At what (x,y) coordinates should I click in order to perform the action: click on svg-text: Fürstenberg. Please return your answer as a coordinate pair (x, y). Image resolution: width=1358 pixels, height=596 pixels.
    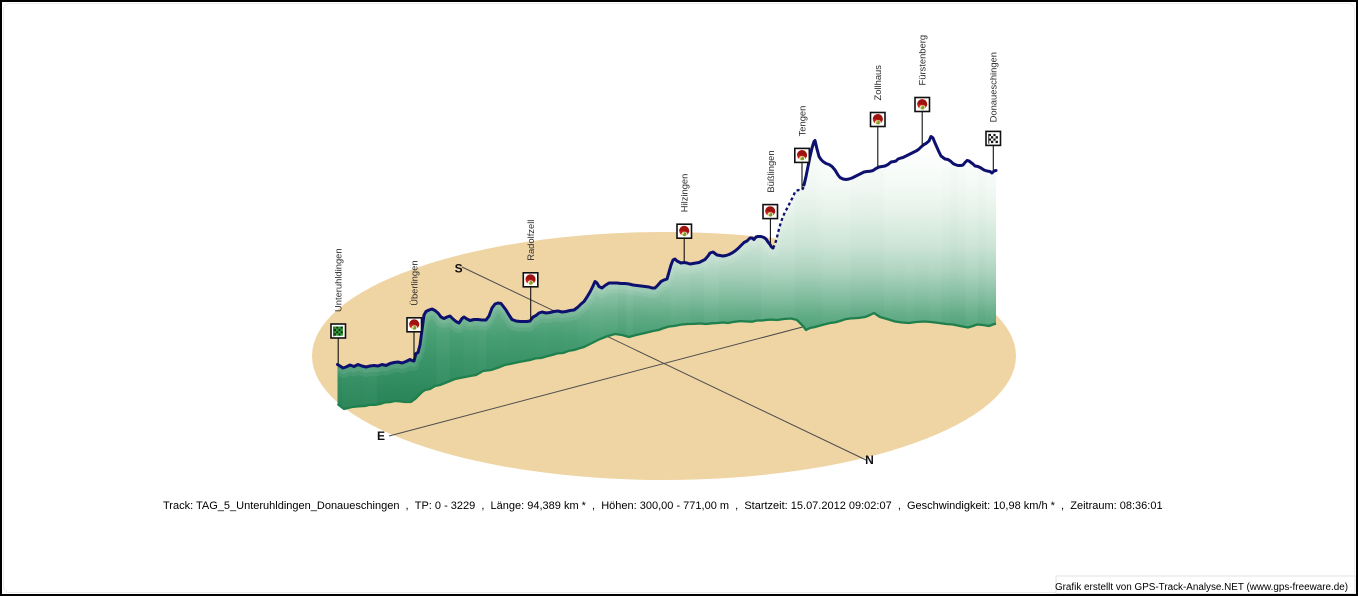
    Looking at the image, I should click on (922, 60).